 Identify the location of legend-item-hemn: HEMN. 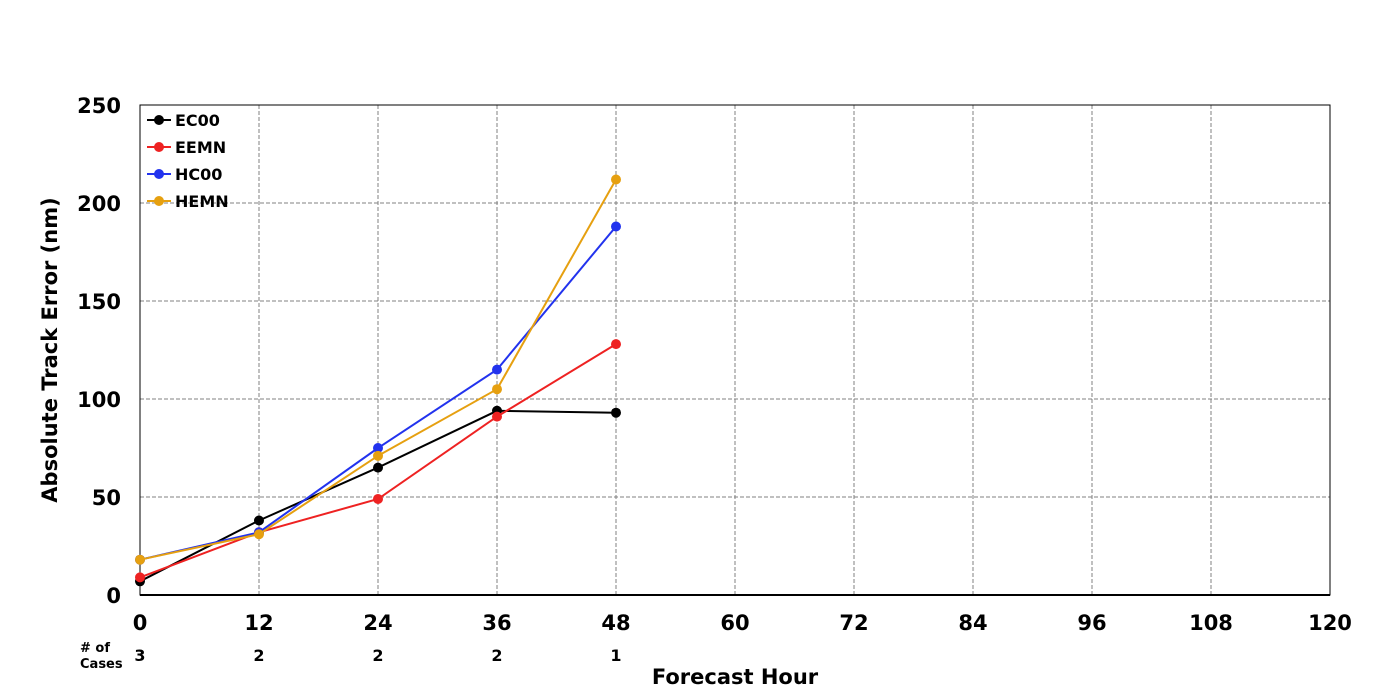
(188, 201).